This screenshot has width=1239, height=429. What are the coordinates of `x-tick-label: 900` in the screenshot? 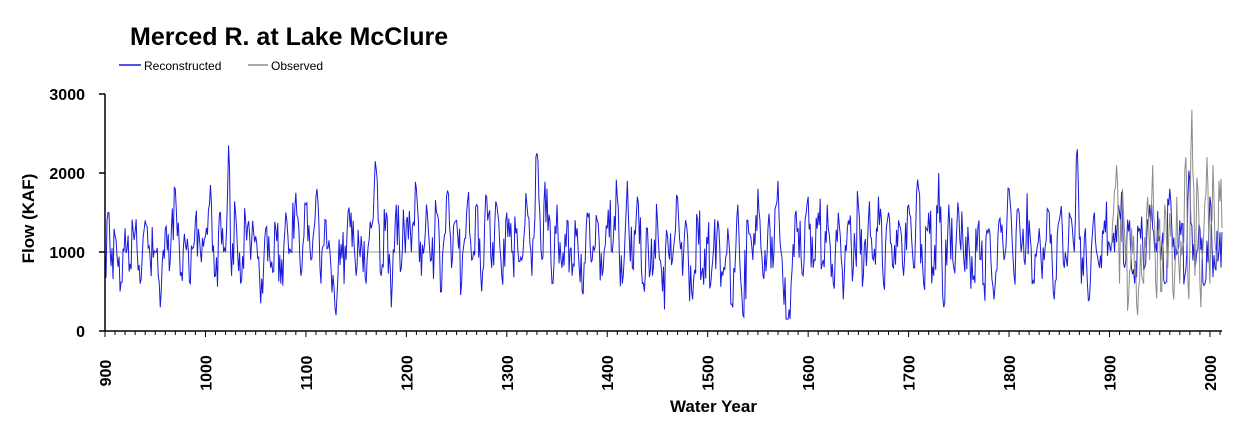 It's located at (106, 373).